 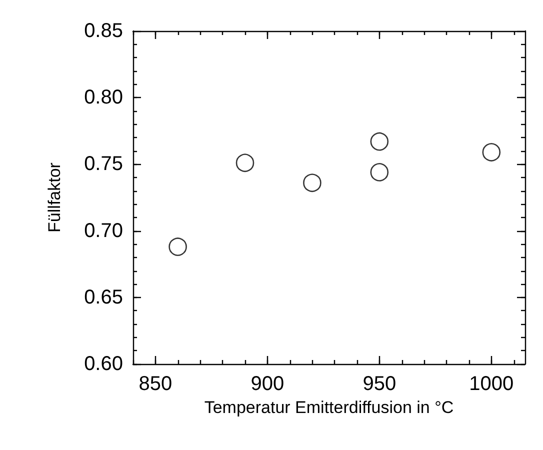 I want to click on x-axis-title: Temperatur Emitterdiffusion in °C, so click(x=329, y=407).